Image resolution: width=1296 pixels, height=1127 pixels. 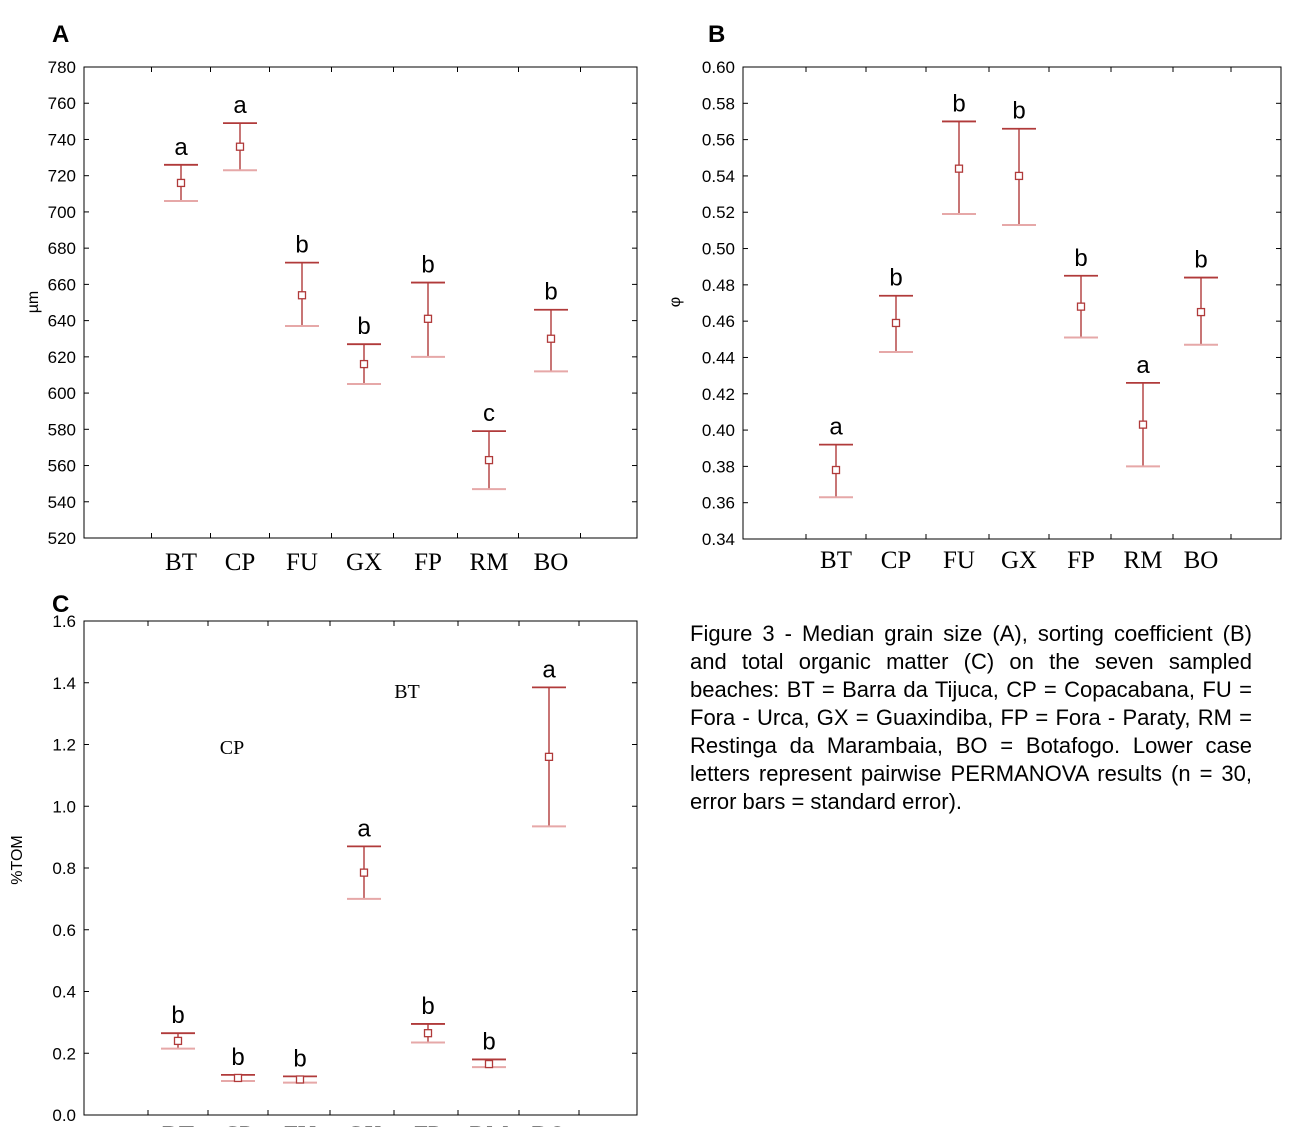 I want to click on y-tick-label: 720, so click(x=62, y=176).